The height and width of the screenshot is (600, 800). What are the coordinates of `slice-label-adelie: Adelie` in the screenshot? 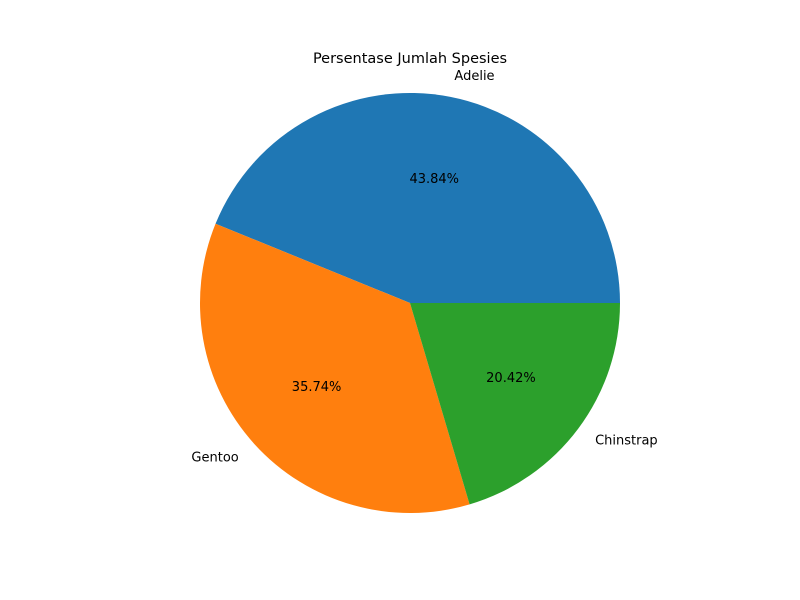 It's located at (474, 76).